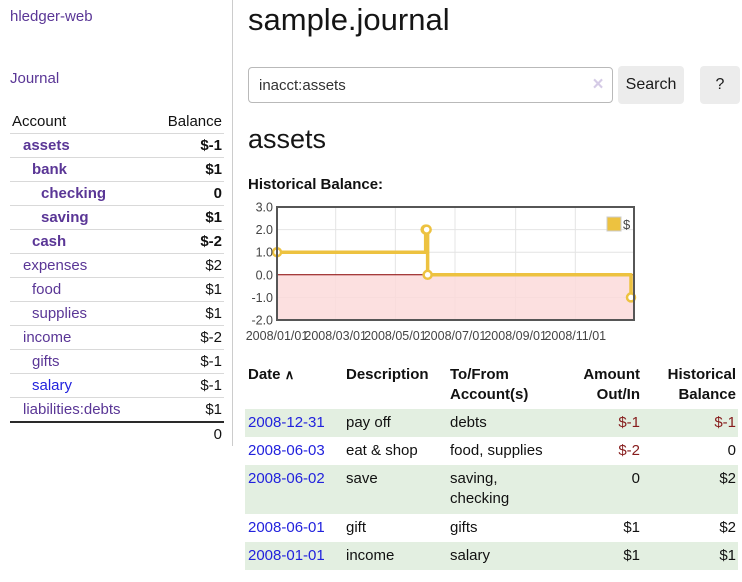 Image resolution: width=742 pixels, height=582 pixels. I want to click on transaction-date-cell: 2008-06-01, so click(294, 528).